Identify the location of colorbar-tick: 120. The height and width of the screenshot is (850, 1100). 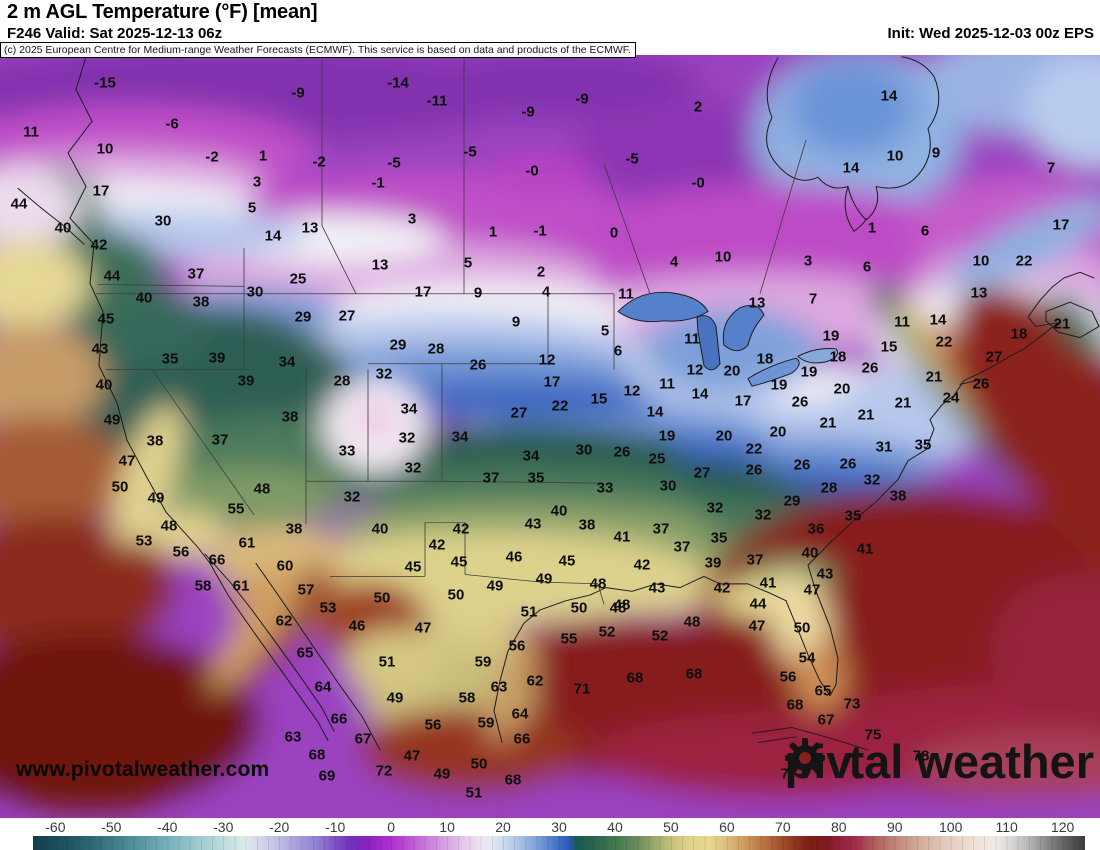
(1062, 827).